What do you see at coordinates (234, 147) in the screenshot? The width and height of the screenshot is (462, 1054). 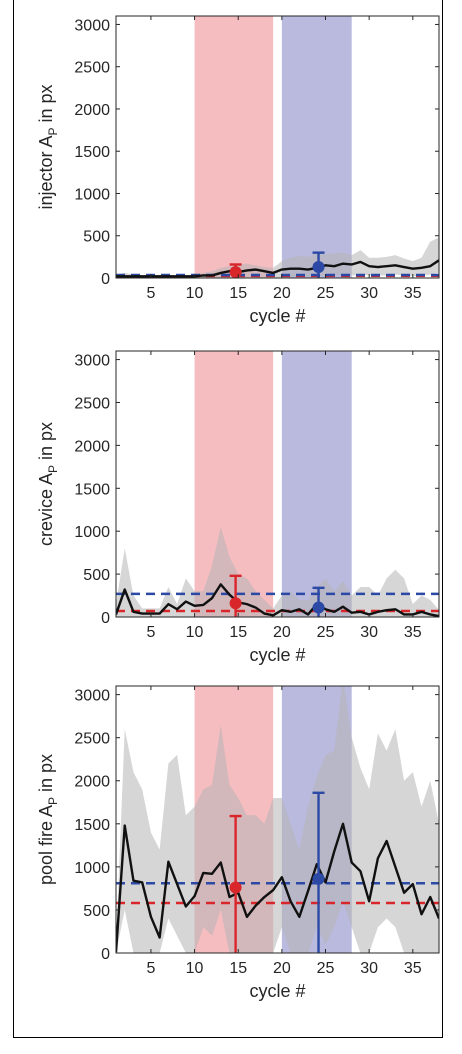 I see `highlight-band-red` at bounding box center [234, 147].